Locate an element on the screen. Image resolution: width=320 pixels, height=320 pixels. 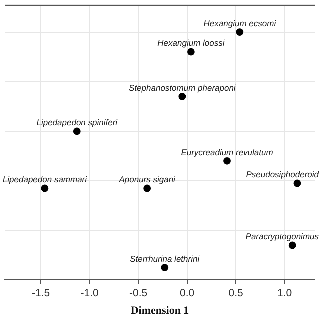
annotation: Hexangium loossi is located at coordinates (192, 43).